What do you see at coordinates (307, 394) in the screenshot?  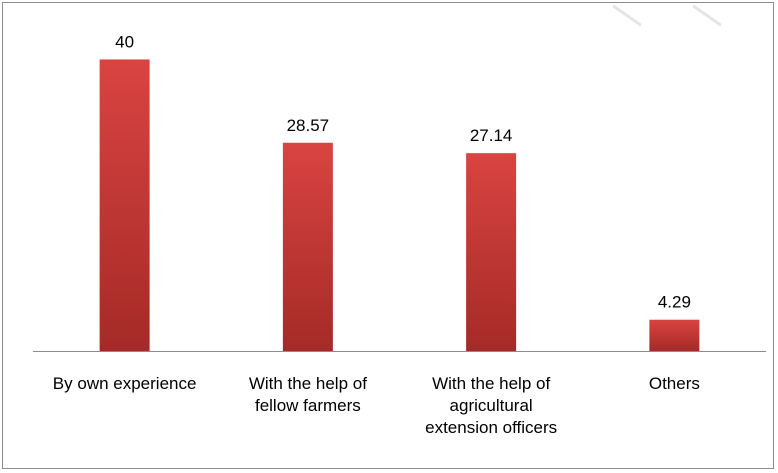 I see `category-label-1: With the help of fellow farmers` at bounding box center [307, 394].